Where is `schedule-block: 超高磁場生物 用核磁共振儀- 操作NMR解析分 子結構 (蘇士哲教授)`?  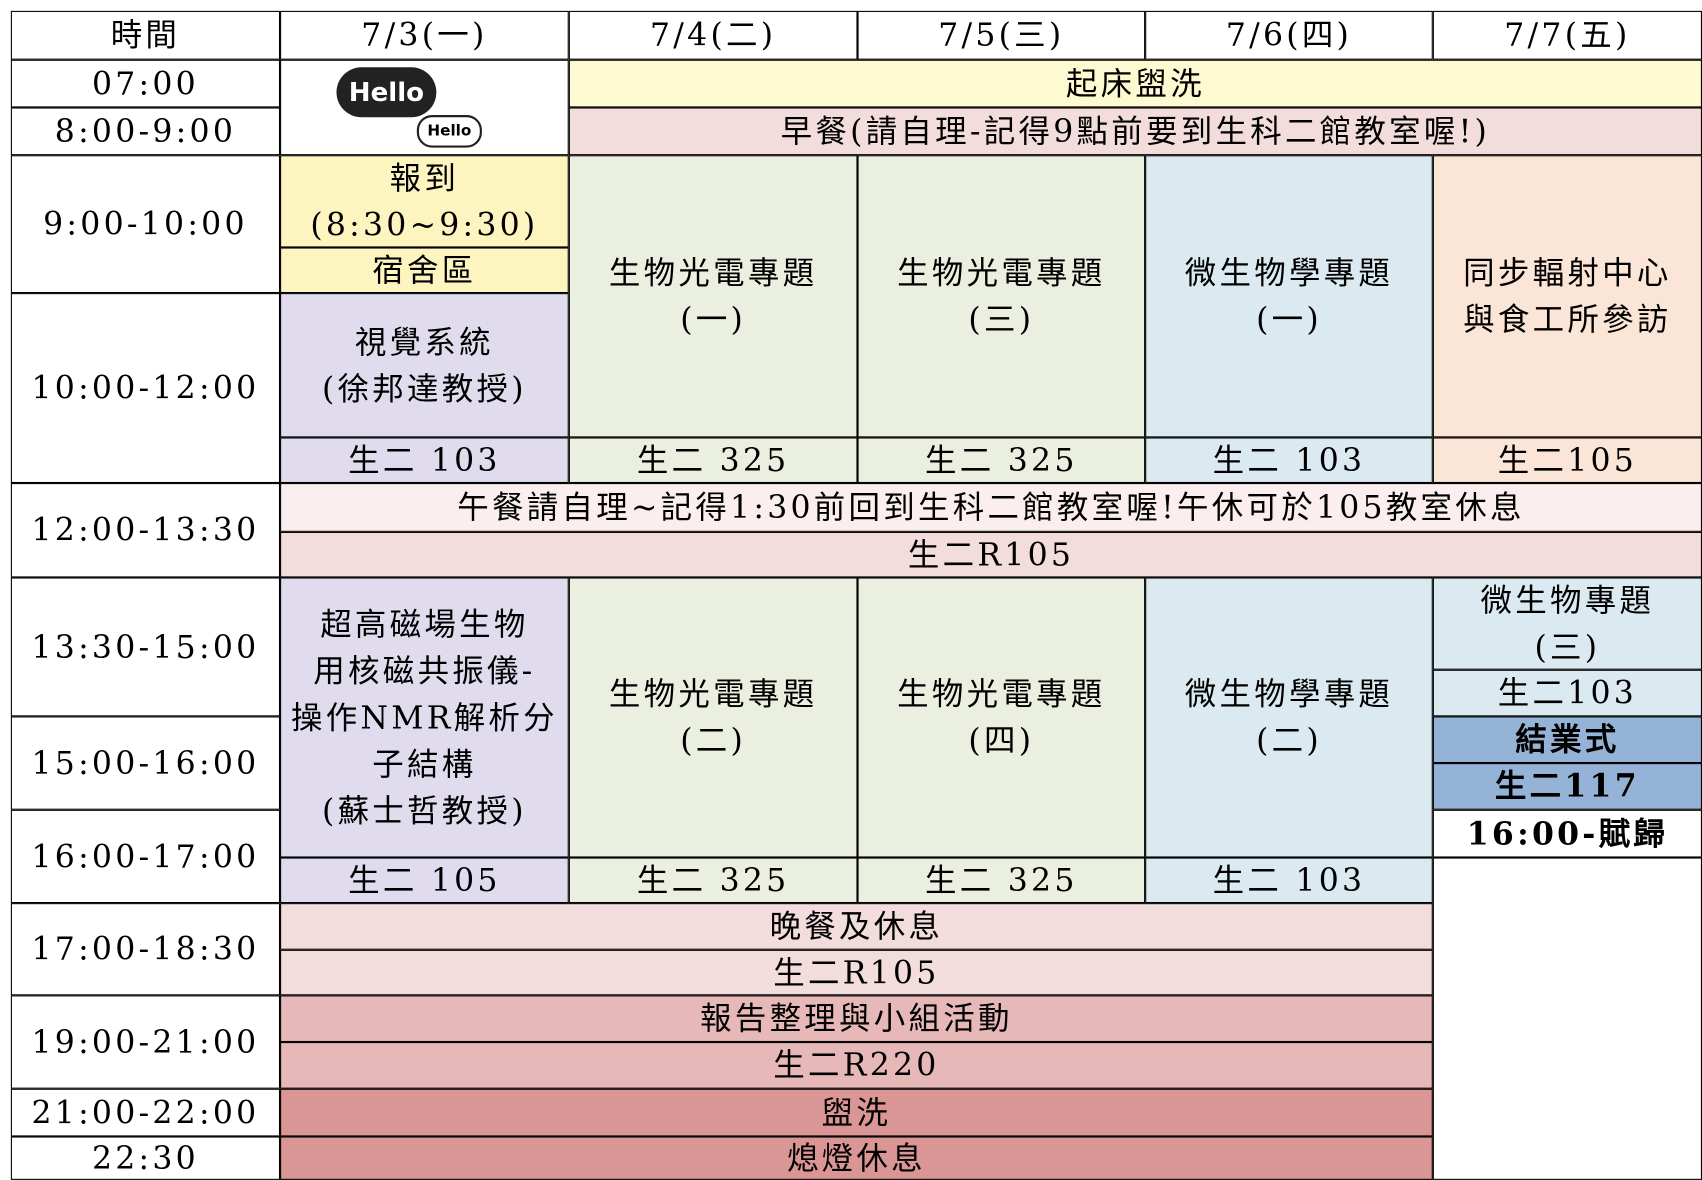
schedule-block: 超高磁場生物 用核磁共振儀- 操作NMR解析分 子結構 (蘇士哲教授) is located at coordinates (424, 717).